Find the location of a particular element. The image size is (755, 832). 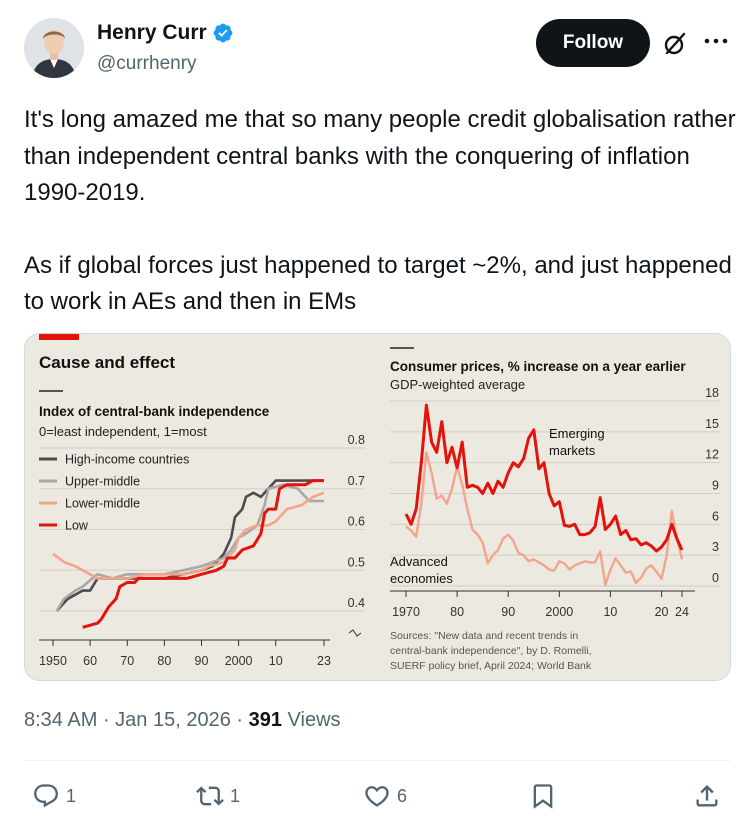

left-x-tick-label: 10 is located at coordinates (276, 661).